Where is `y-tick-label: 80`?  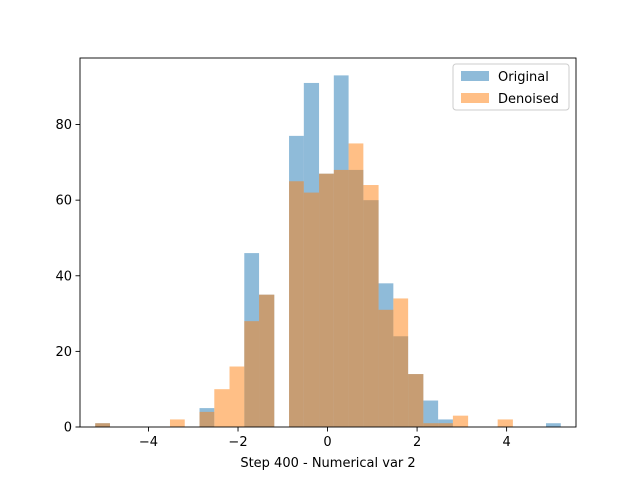
y-tick-label: 80 is located at coordinates (63, 125).